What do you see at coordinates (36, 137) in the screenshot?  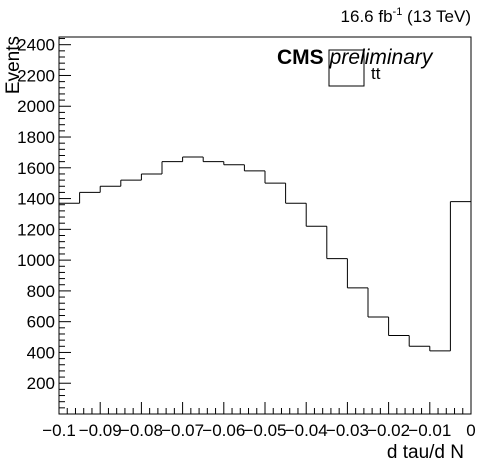 I see `y-tick-label: 1800` at bounding box center [36, 137].